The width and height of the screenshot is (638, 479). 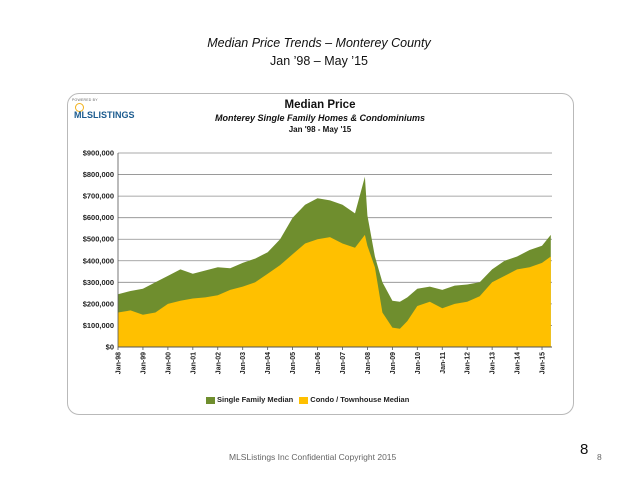 I want to click on x-tick-label: Jan-15, so click(x=543, y=363).